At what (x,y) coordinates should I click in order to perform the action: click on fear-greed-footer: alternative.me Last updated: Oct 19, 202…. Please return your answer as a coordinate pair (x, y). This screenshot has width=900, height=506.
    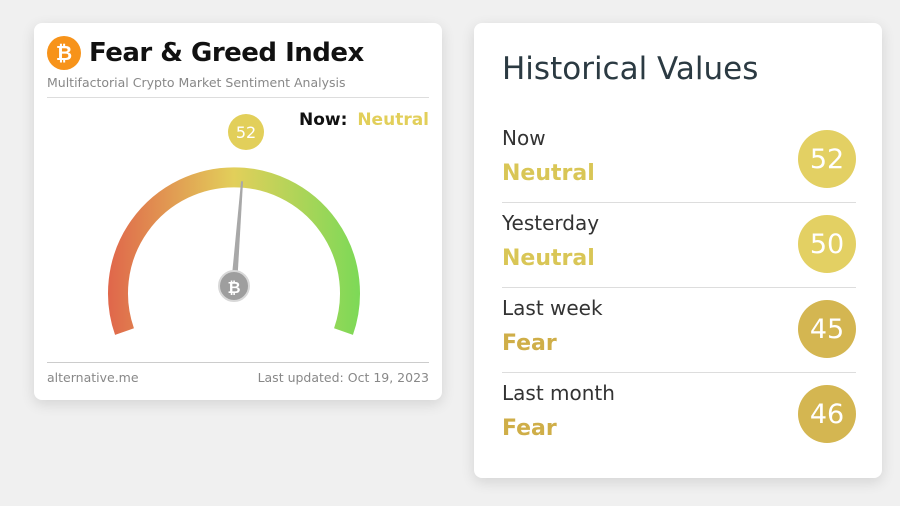
    Looking at the image, I should click on (238, 377).